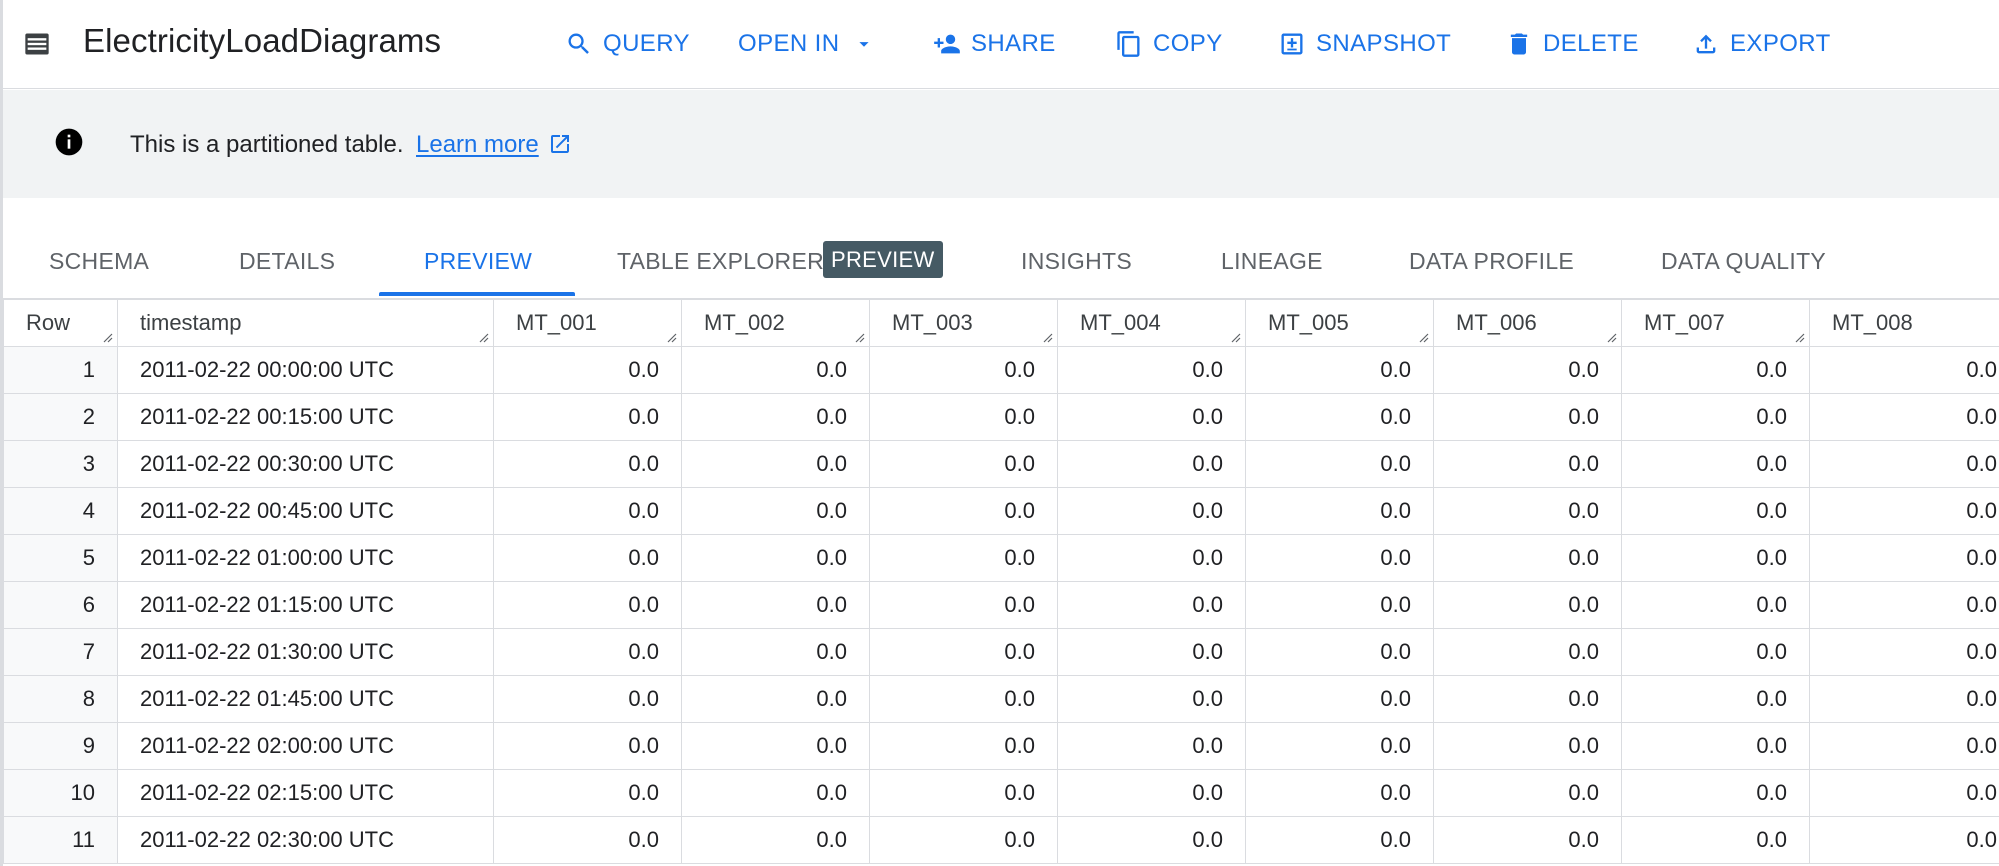 The image size is (1999, 866). I want to click on timestamp-cell: 2011-02-22 00:00:00 UTC, so click(305, 370).